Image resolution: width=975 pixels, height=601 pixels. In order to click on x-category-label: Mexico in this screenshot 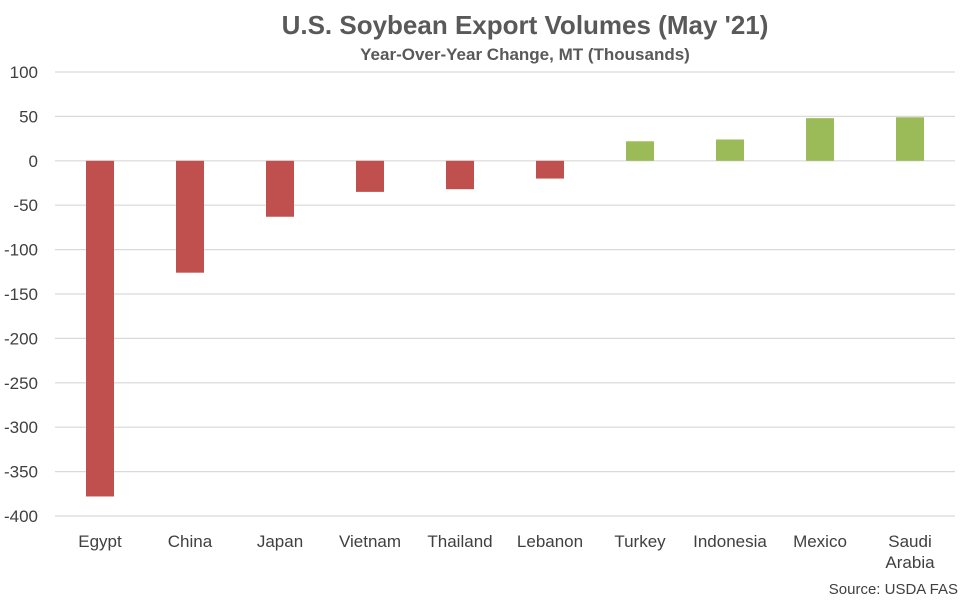, I will do `click(820, 541)`.